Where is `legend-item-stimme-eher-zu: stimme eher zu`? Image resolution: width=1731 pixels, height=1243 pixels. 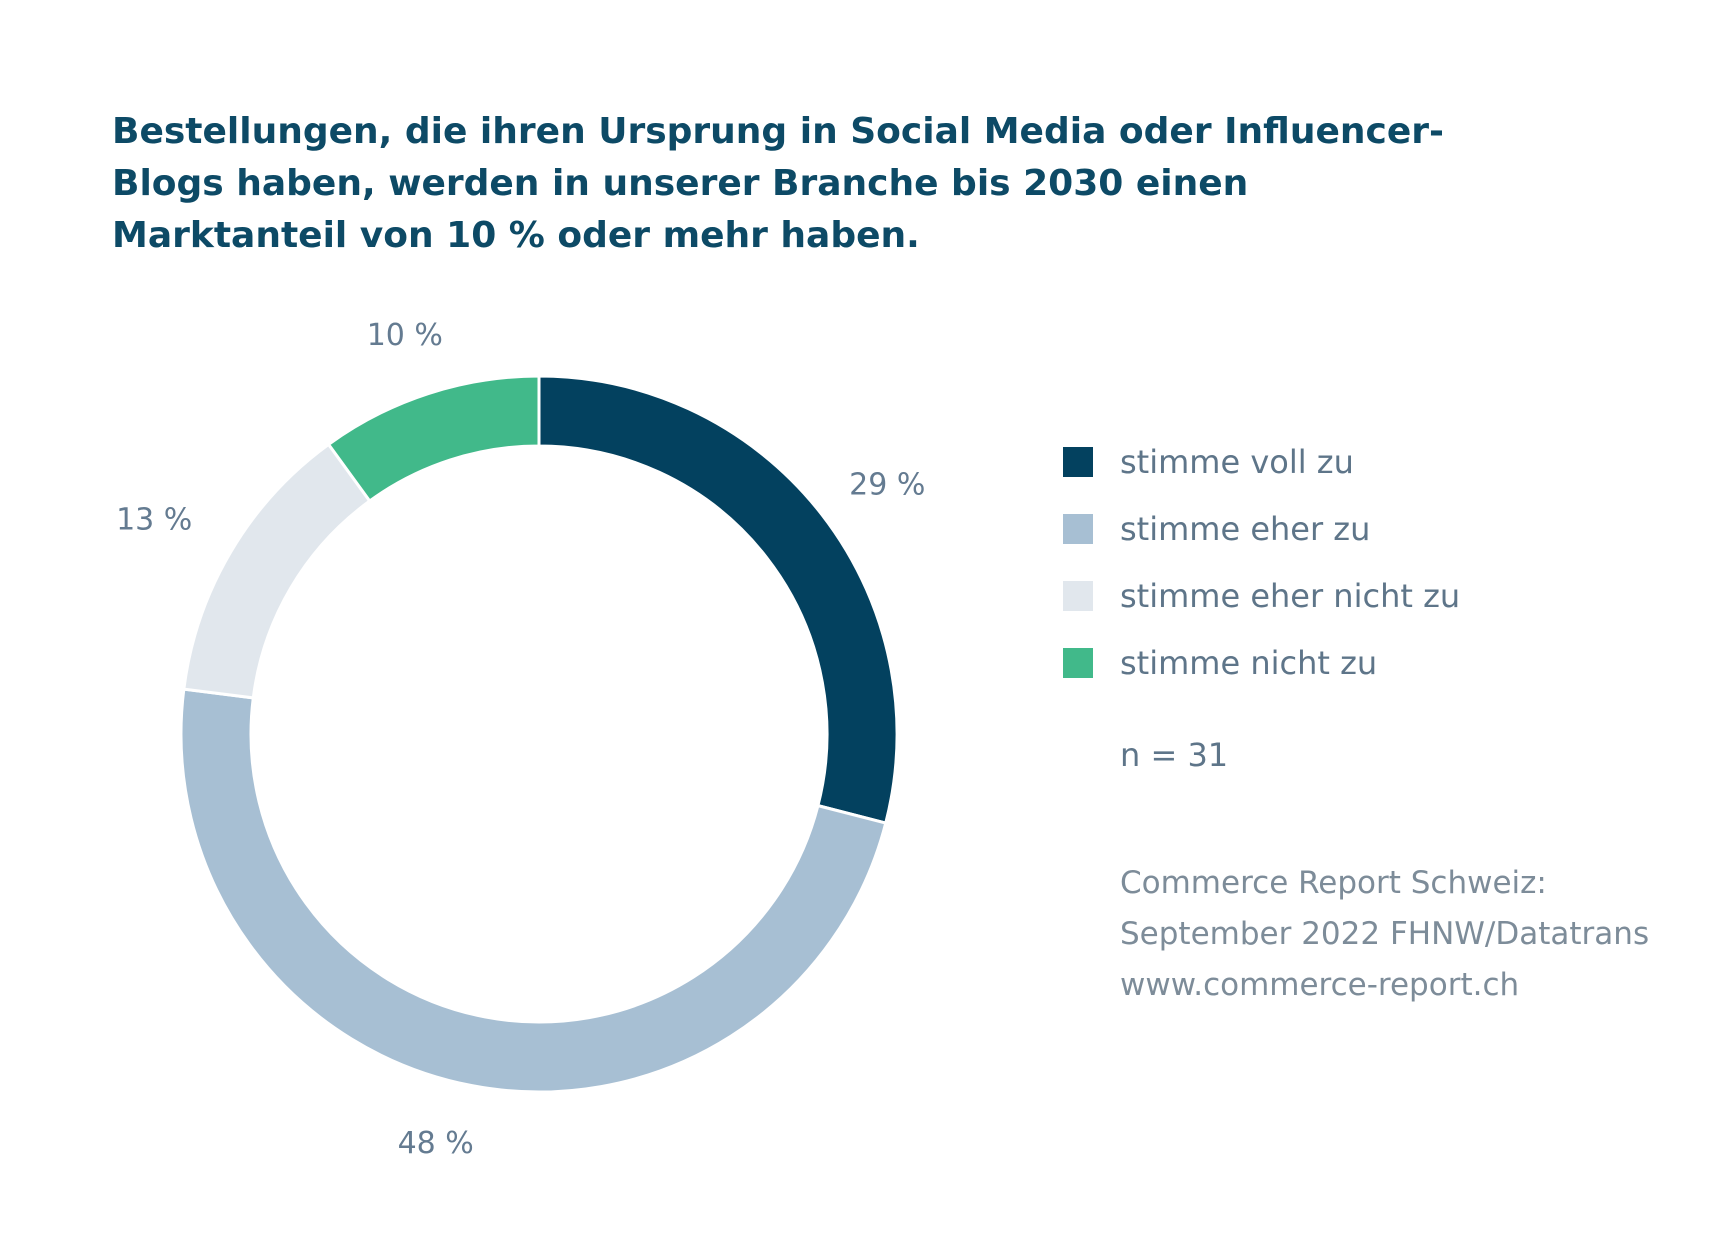
legend-item-stimme-eher-zu: stimme eher zu is located at coordinates (1261, 528).